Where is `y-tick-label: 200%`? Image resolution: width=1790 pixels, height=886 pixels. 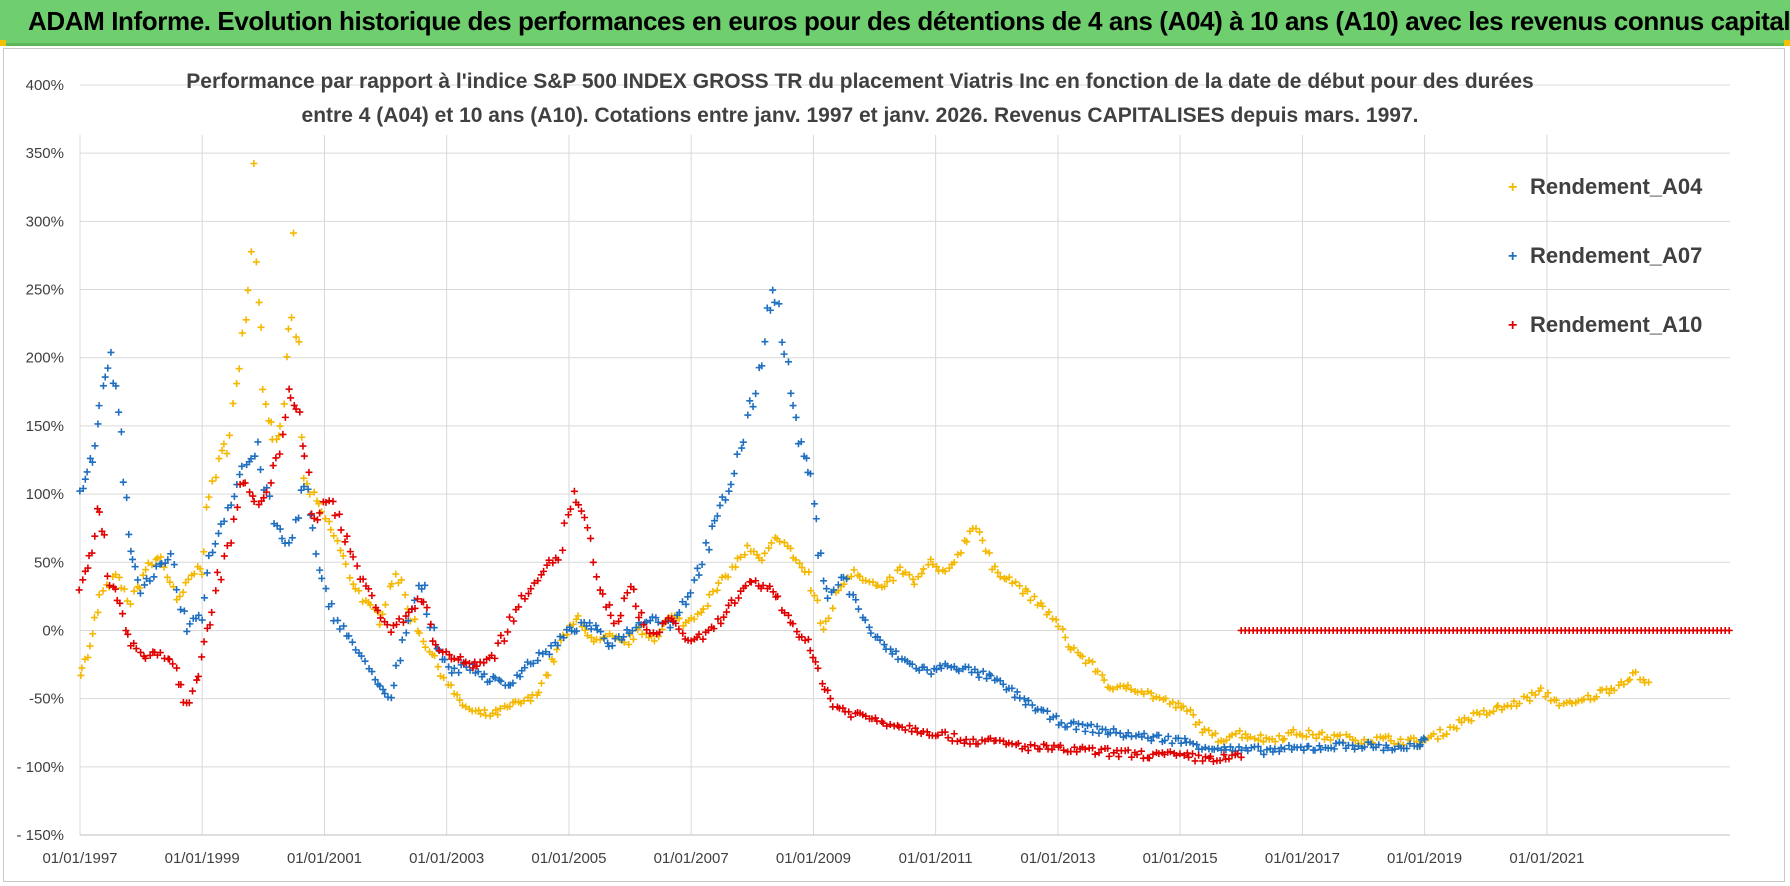 y-tick-label: 200% is located at coordinates (45, 358).